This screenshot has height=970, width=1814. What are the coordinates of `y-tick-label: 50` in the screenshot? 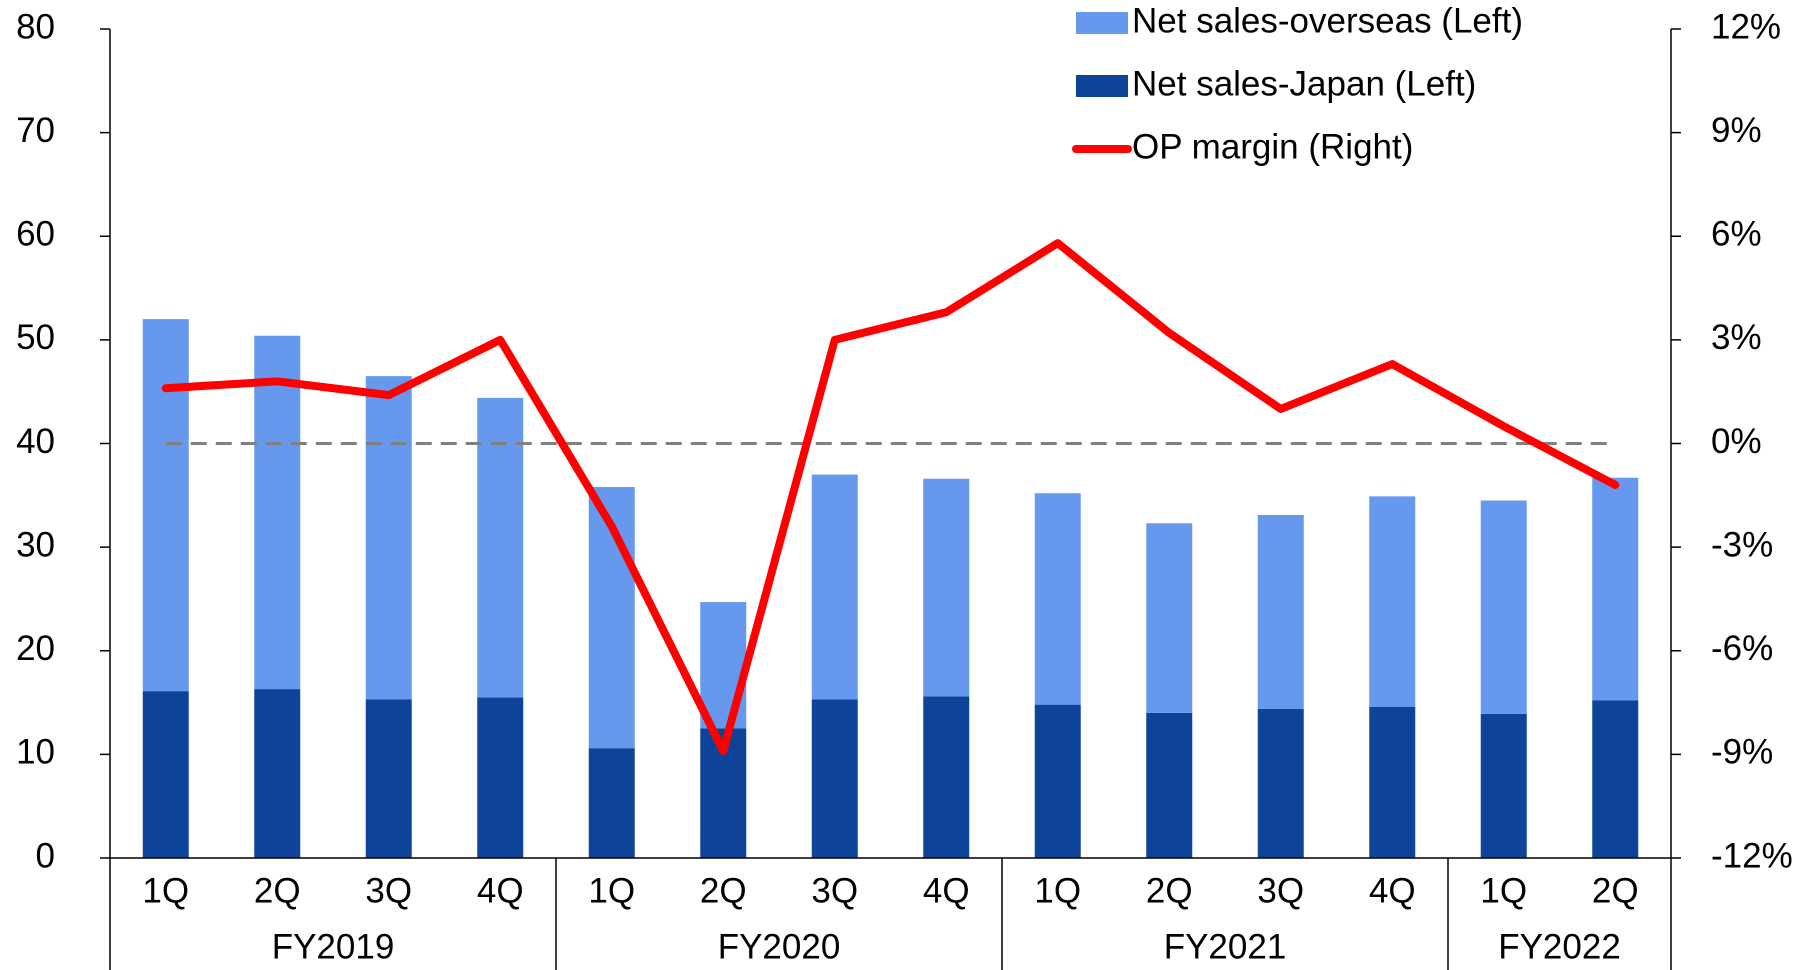 It's located at (35, 337).